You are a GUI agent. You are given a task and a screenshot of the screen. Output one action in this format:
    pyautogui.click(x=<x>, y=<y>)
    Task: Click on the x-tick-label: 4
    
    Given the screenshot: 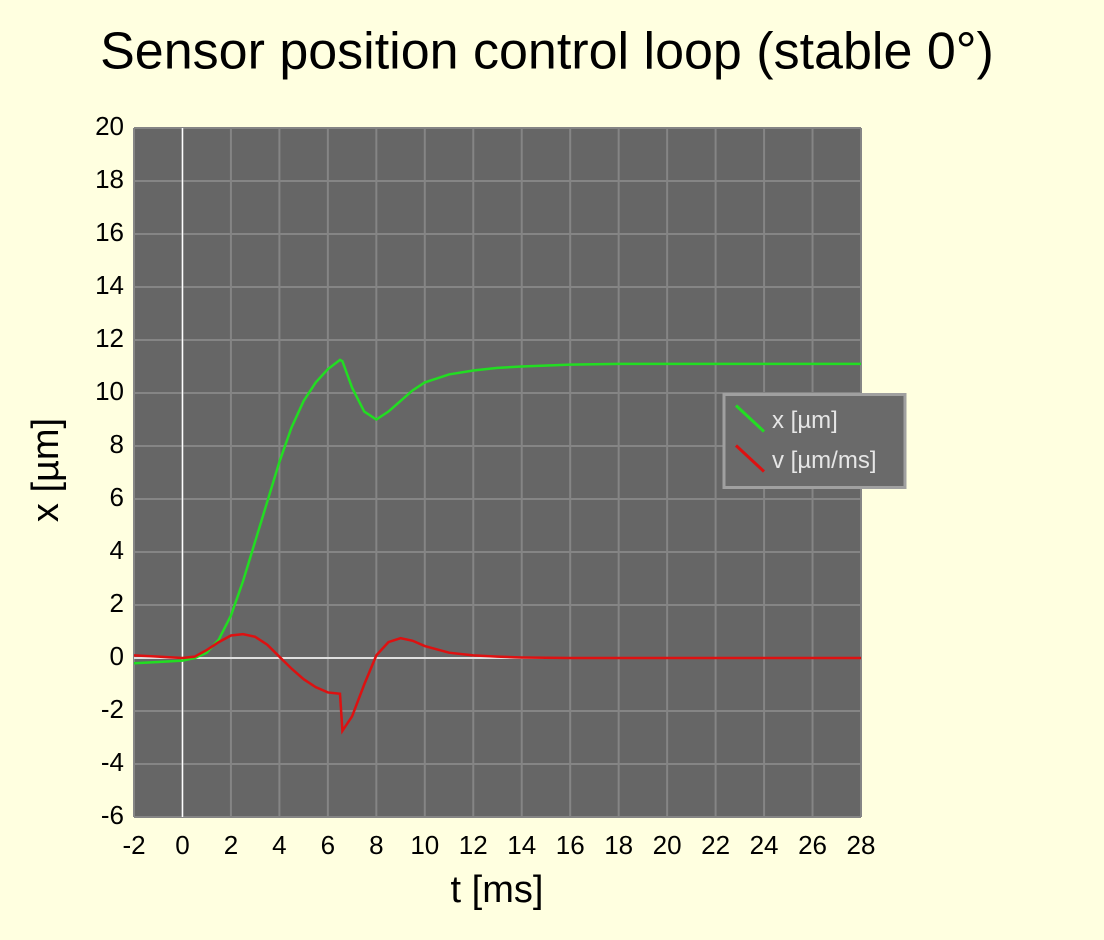 What is the action you would take?
    pyautogui.click(x=279, y=845)
    